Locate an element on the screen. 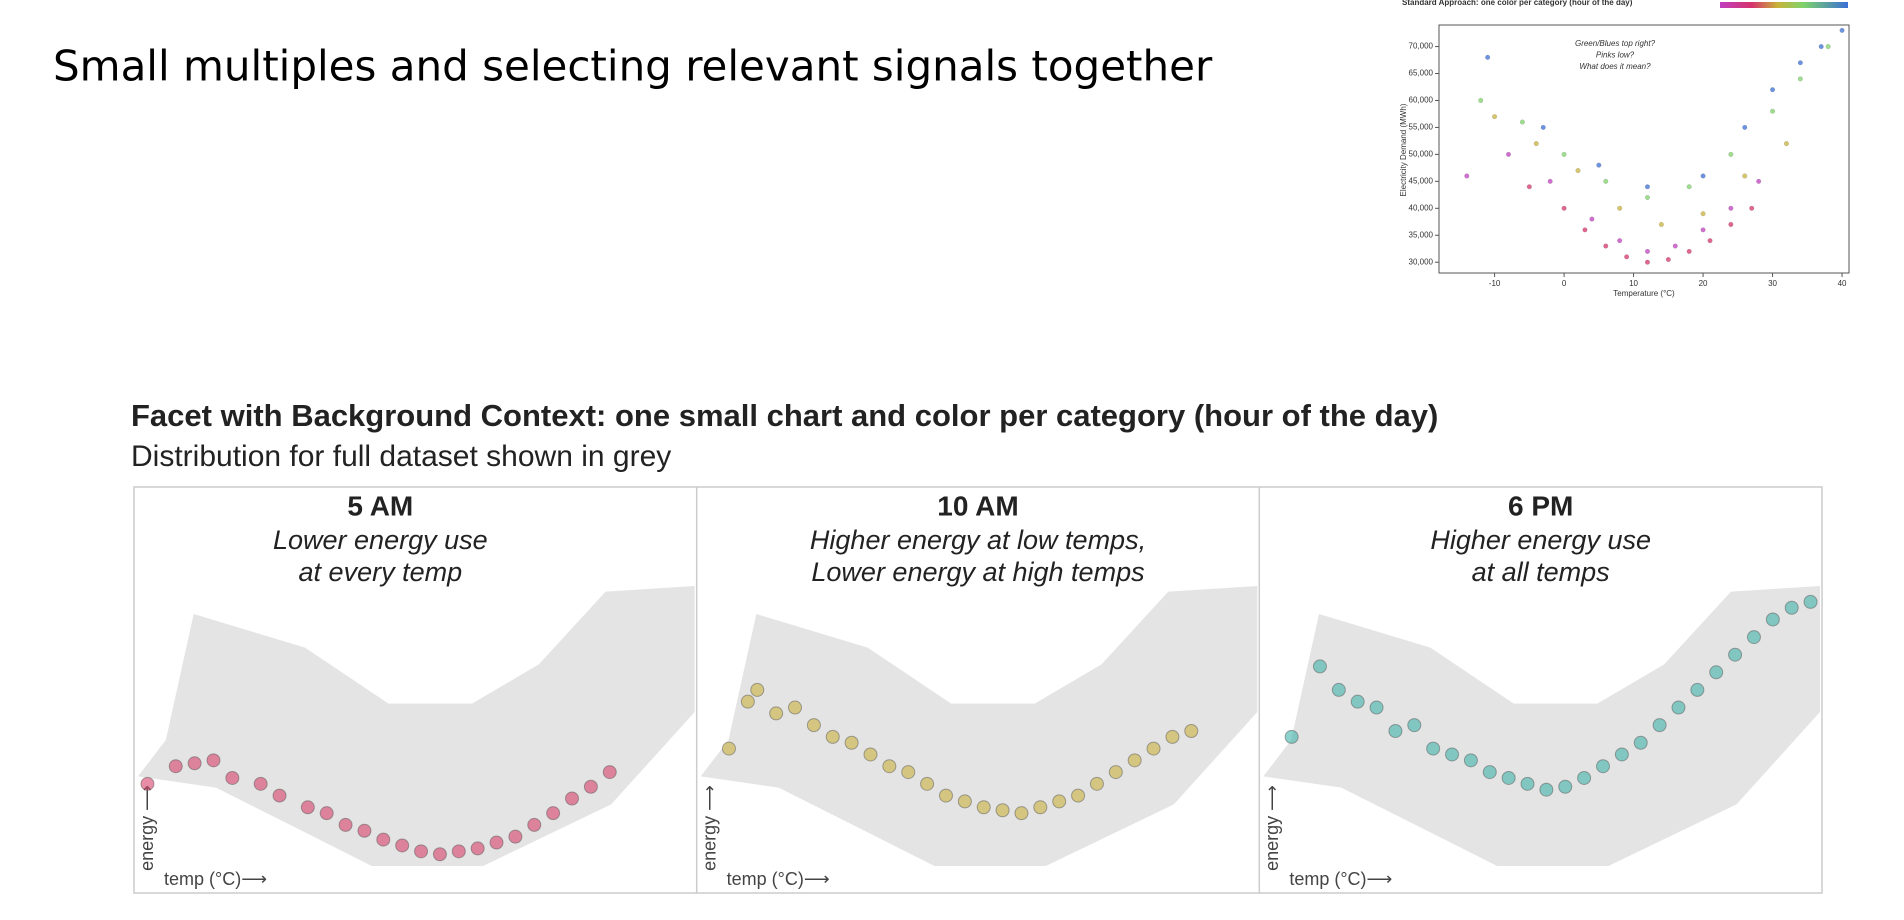 This screenshot has width=1904, height=920. y-tick-label: 65,000 is located at coordinates (1421, 73).